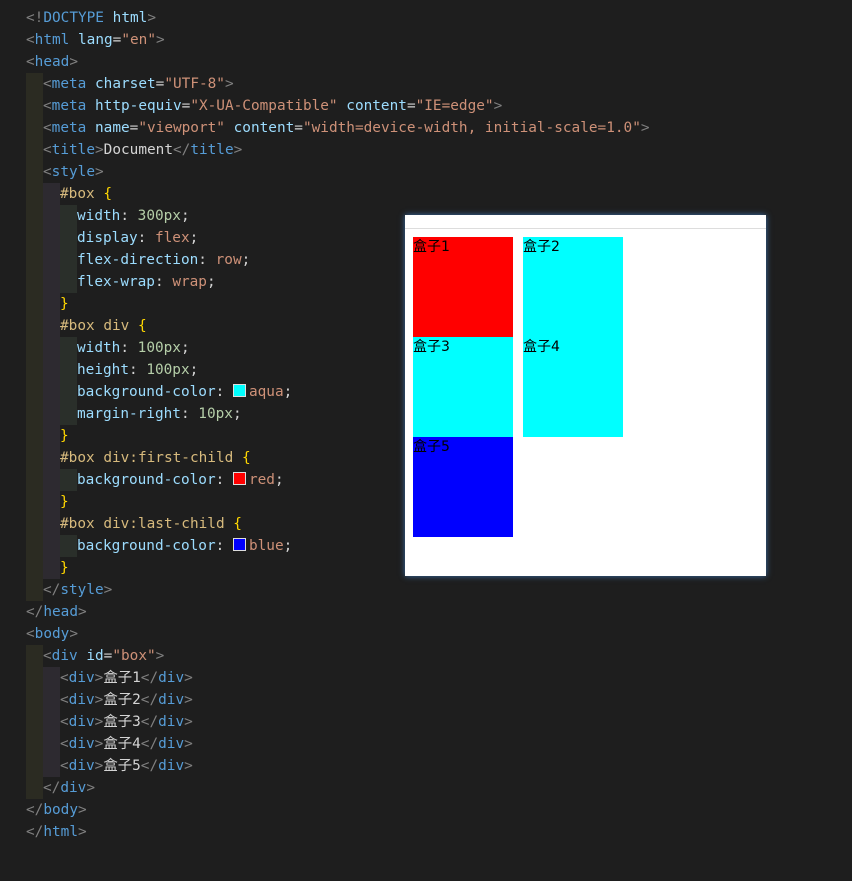 The image size is (852, 881). I want to click on code-token: #box div:first-child, so click(147, 458).